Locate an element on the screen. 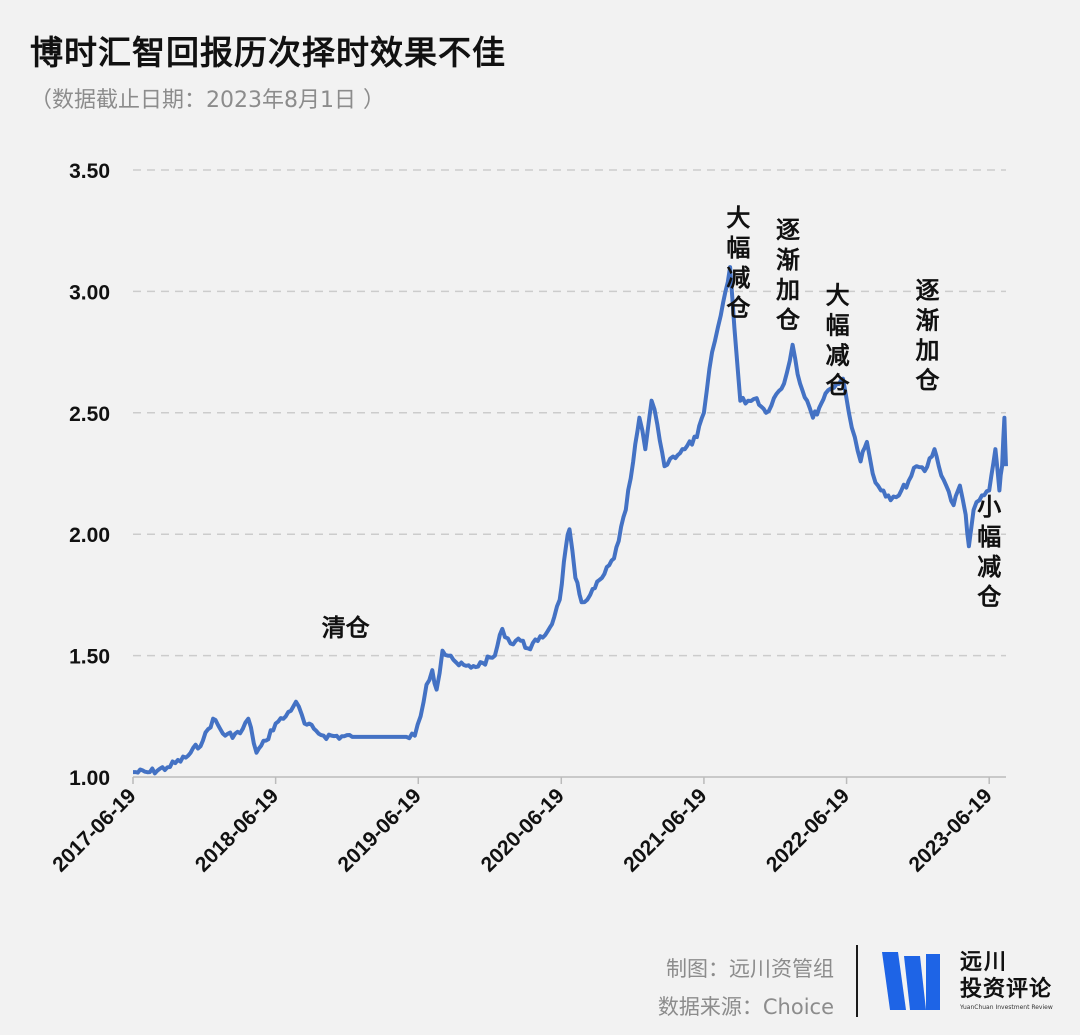 This screenshot has width=1080, height=1035. y-tick-label: 1.00 is located at coordinates (89, 778).